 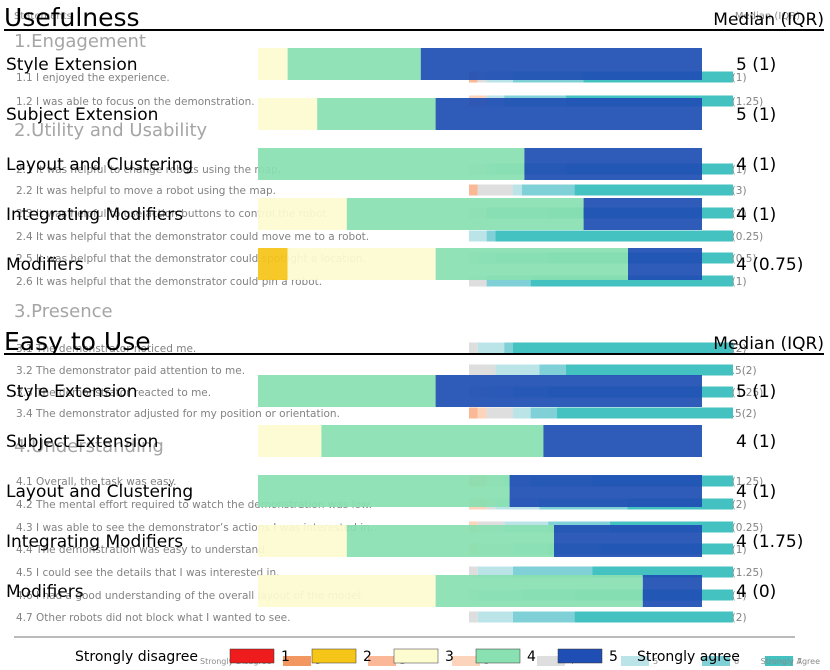 I want to click on background-statement: 3.1 The demonstrator noticed me., so click(x=106, y=349).